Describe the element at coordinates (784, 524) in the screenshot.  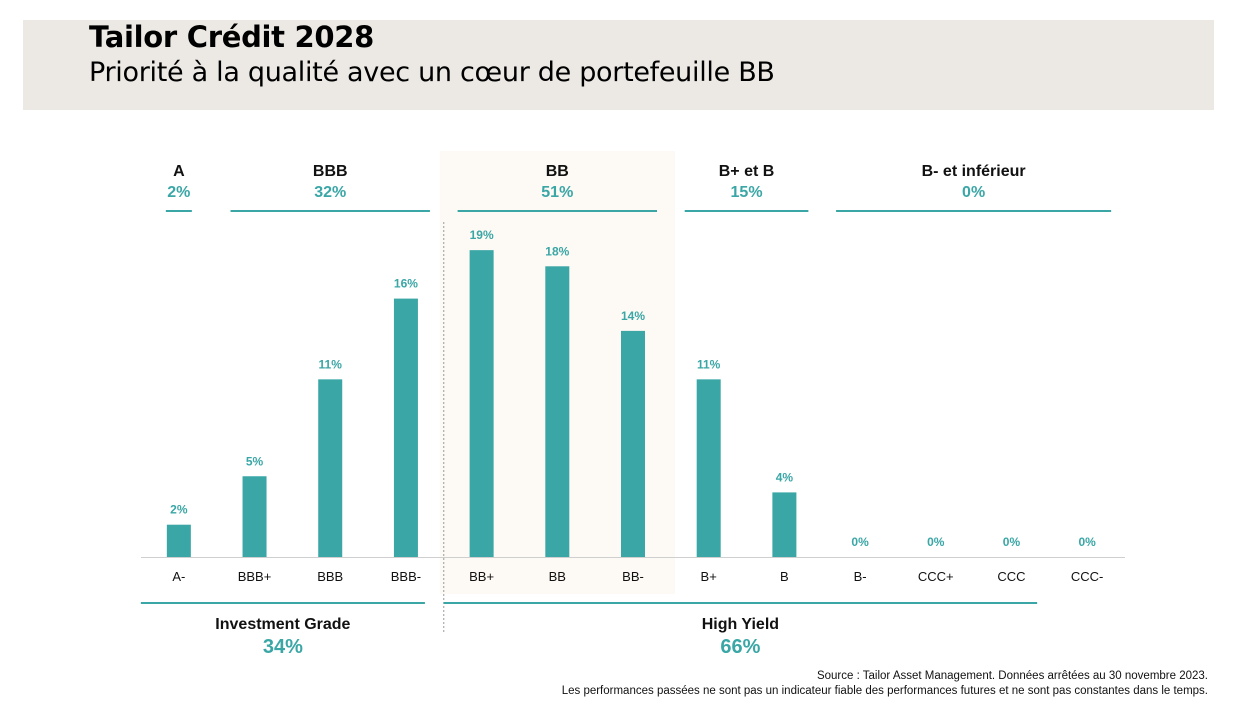
I see `bar-b` at that location.